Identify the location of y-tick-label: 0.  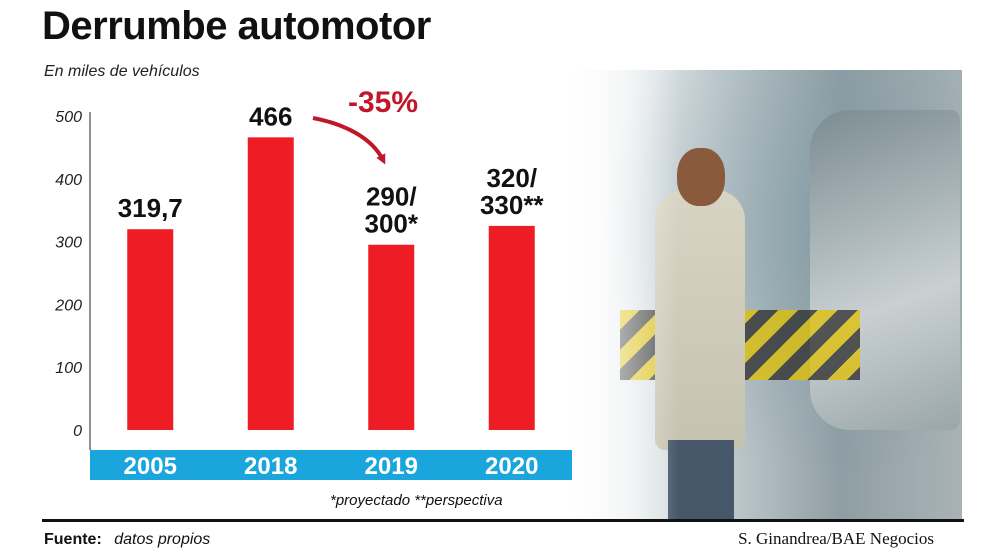
(77, 431).